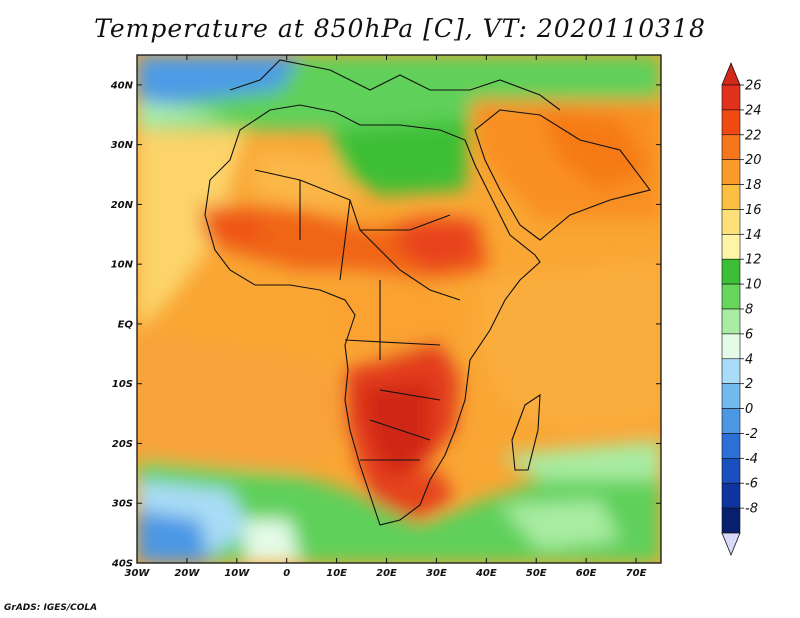 Image resolution: width=800 pixels, height=618 pixels. I want to click on lat-tick-label: 20S, so click(122, 444).